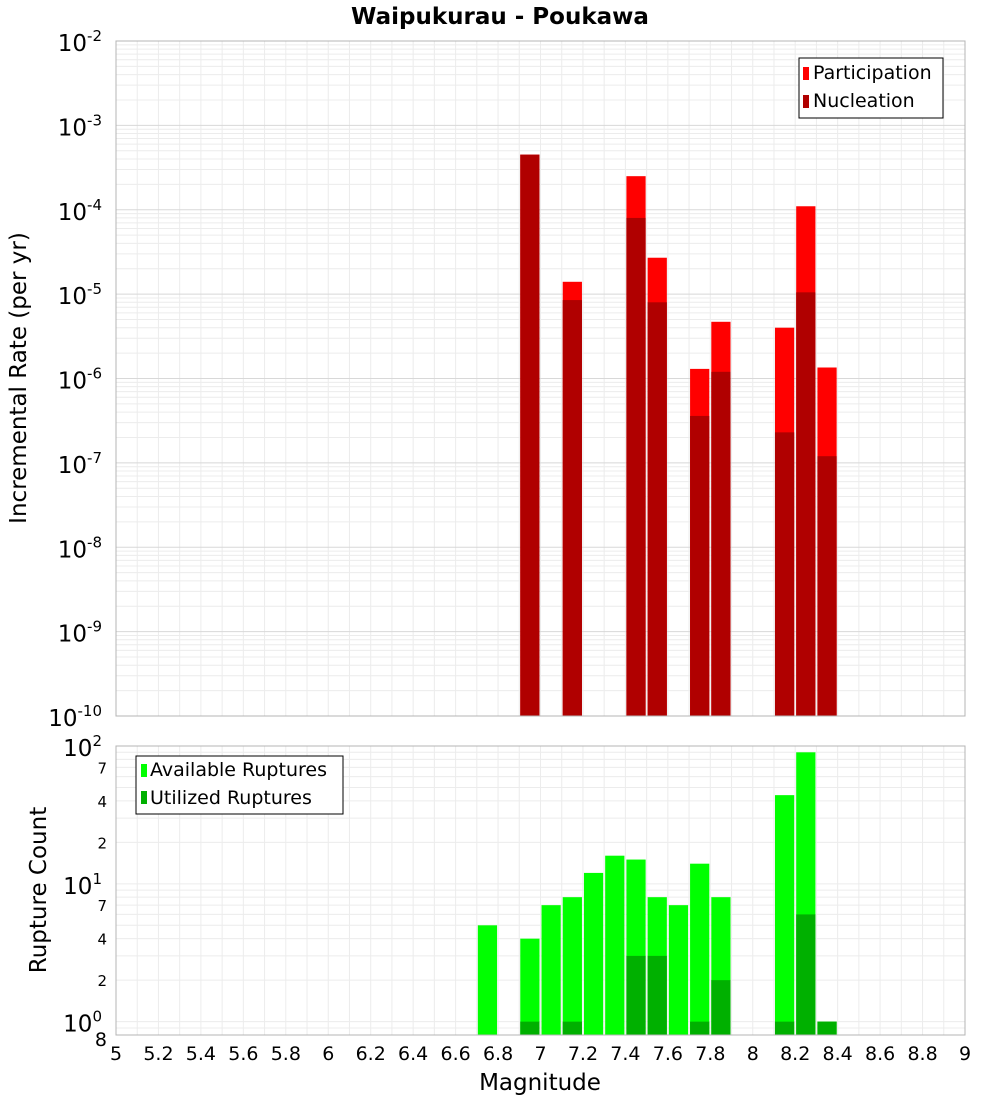 The height and width of the screenshot is (1104, 1000). What do you see at coordinates (201, 1054) in the screenshot?
I see `x-tick-label: 5.4` at bounding box center [201, 1054].